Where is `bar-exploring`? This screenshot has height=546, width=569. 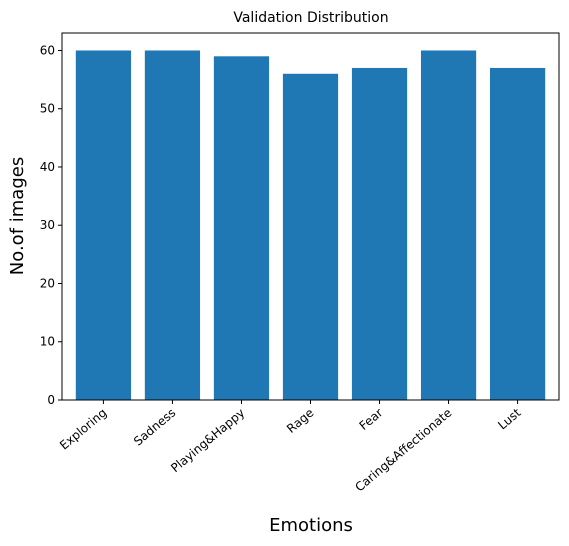 bar-exploring is located at coordinates (103, 225).